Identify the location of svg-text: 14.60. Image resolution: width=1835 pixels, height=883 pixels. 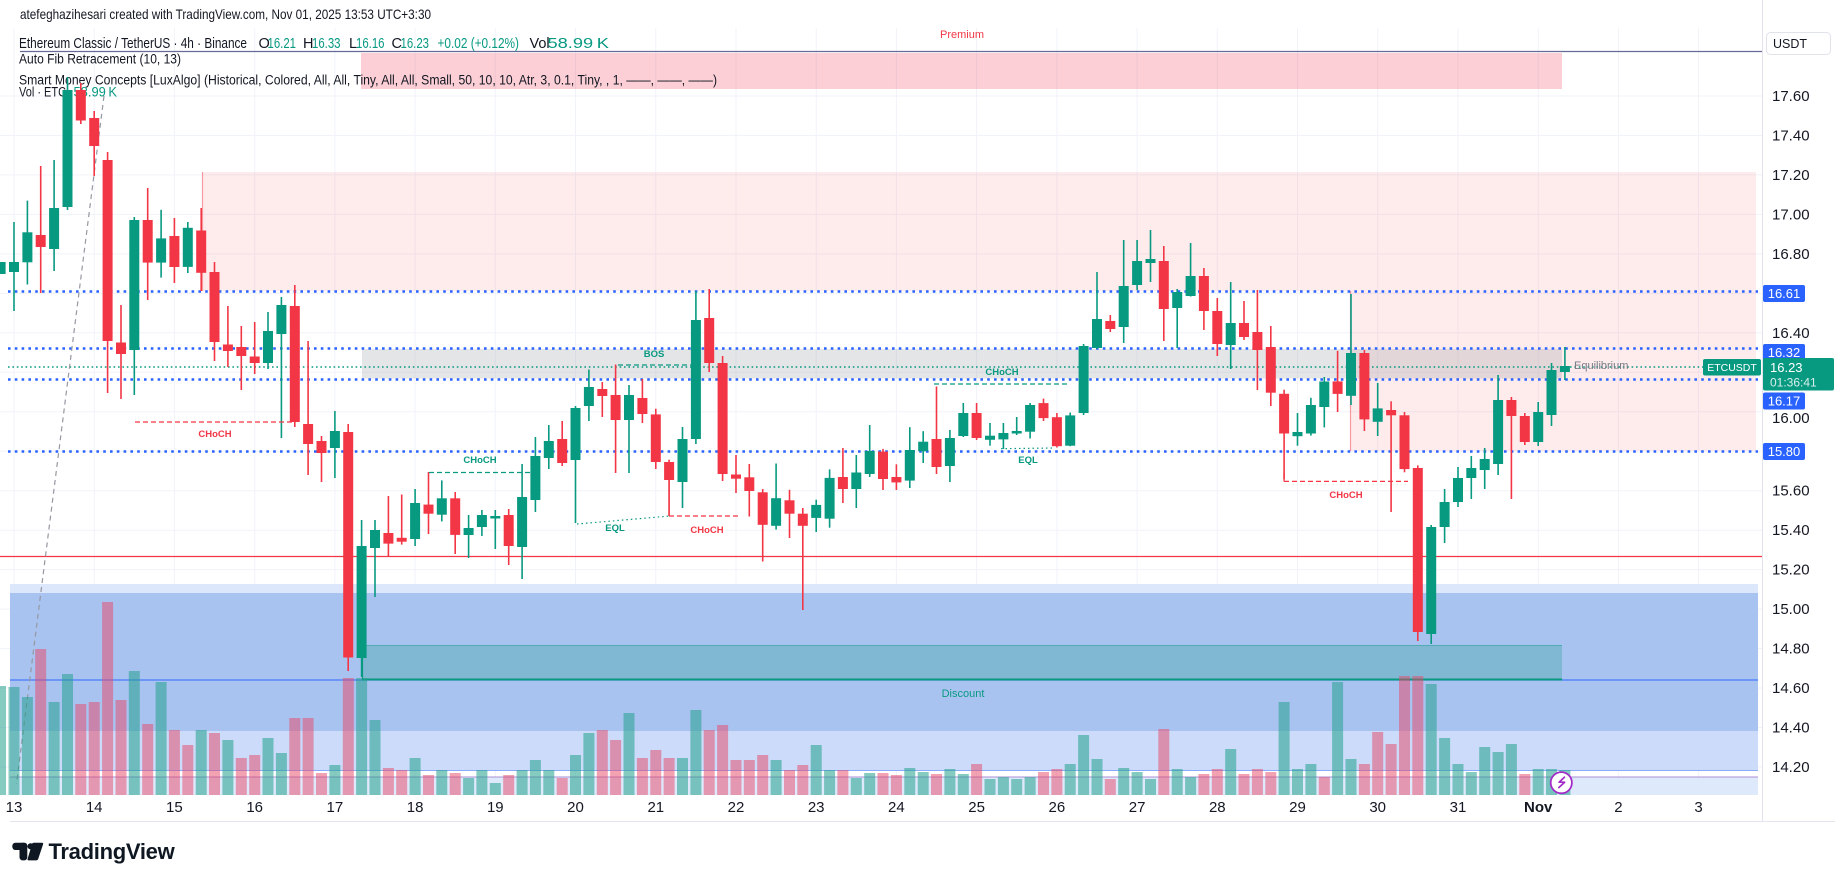
(1791, 688).